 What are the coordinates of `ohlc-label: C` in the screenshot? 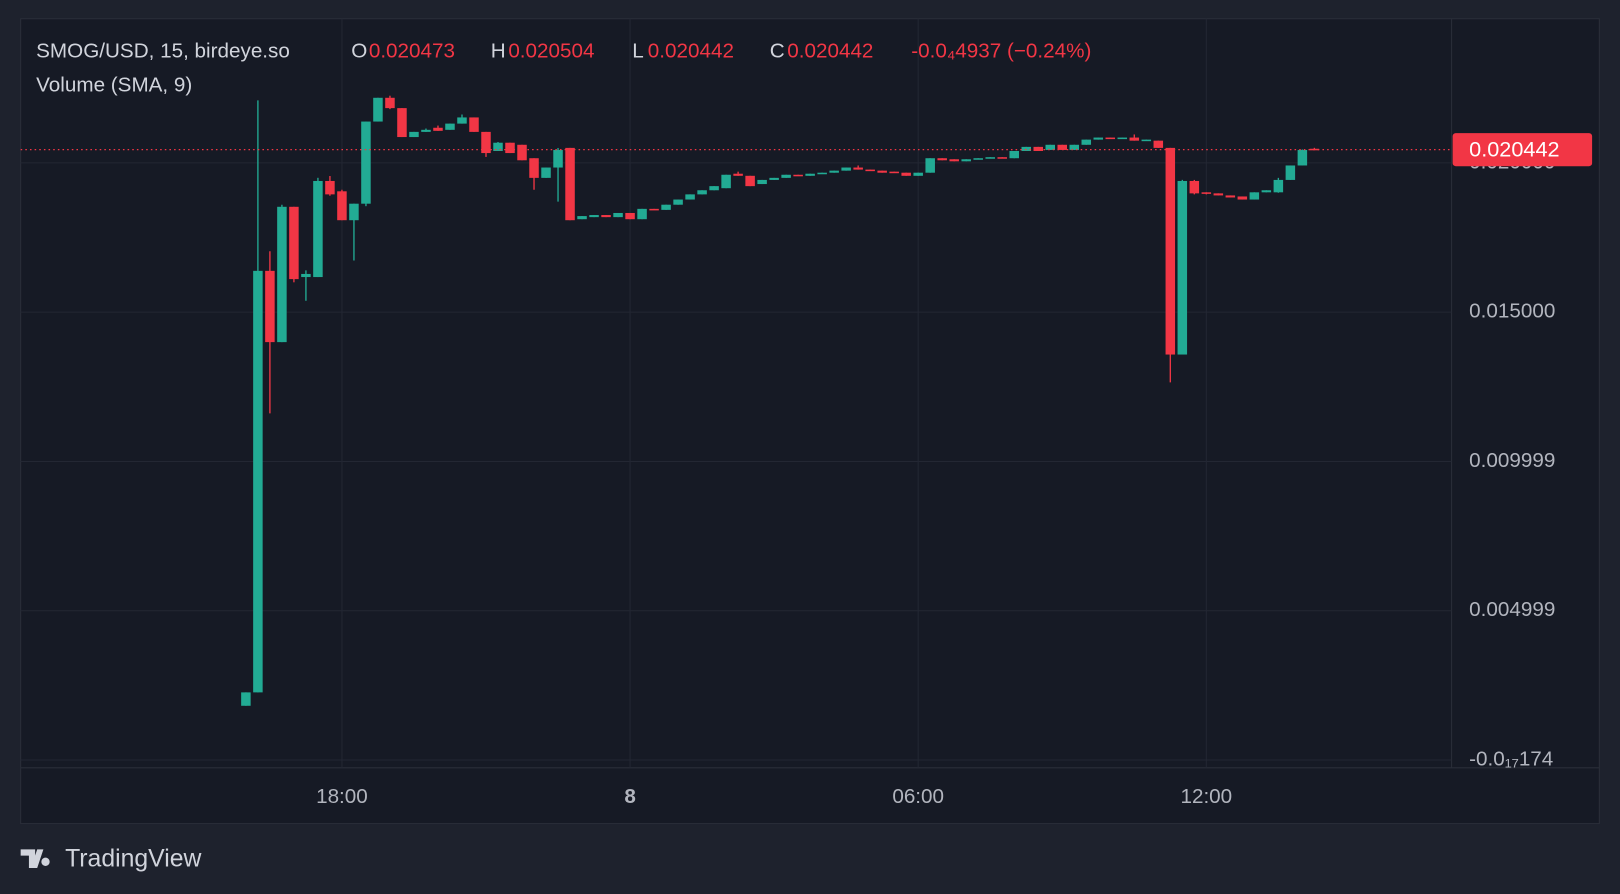 It's located at (777, 50).